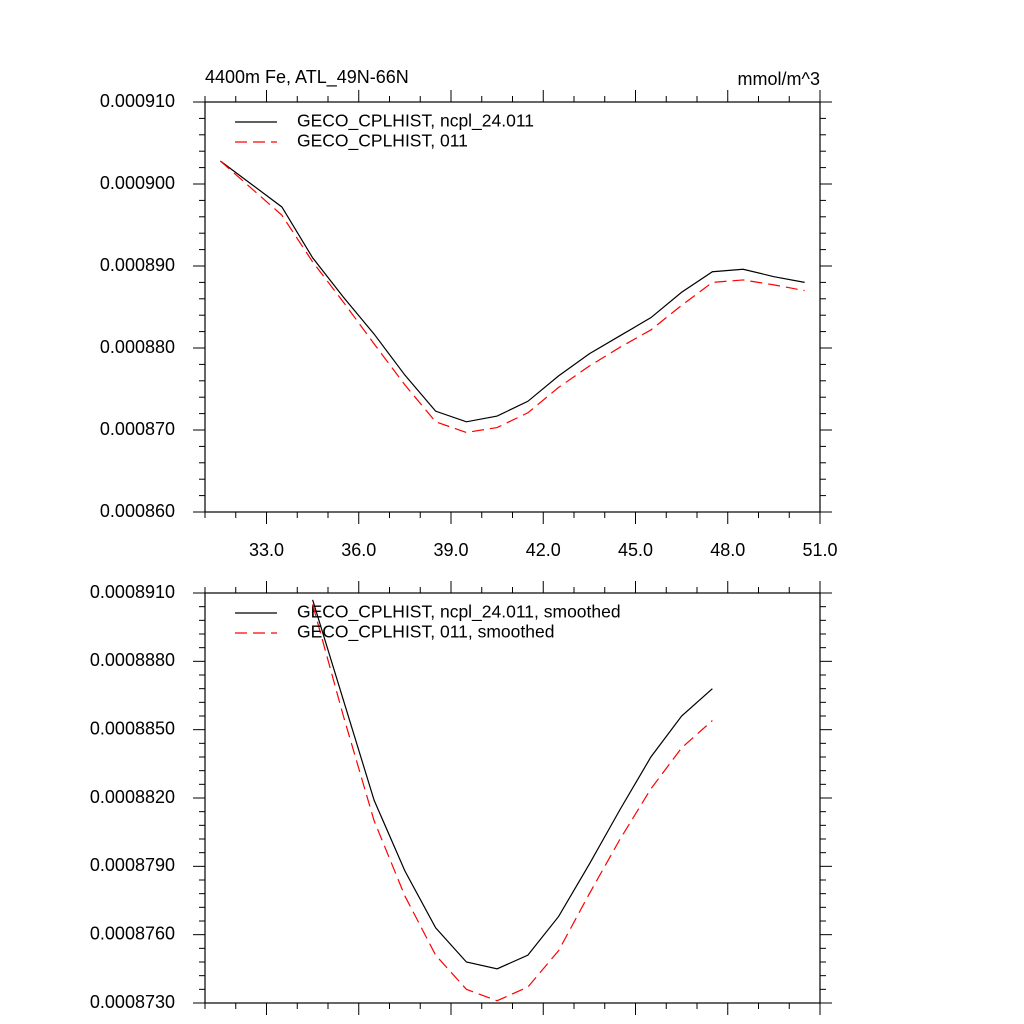  I want to click on x-tick-label: 36.0, so click(358, 550).